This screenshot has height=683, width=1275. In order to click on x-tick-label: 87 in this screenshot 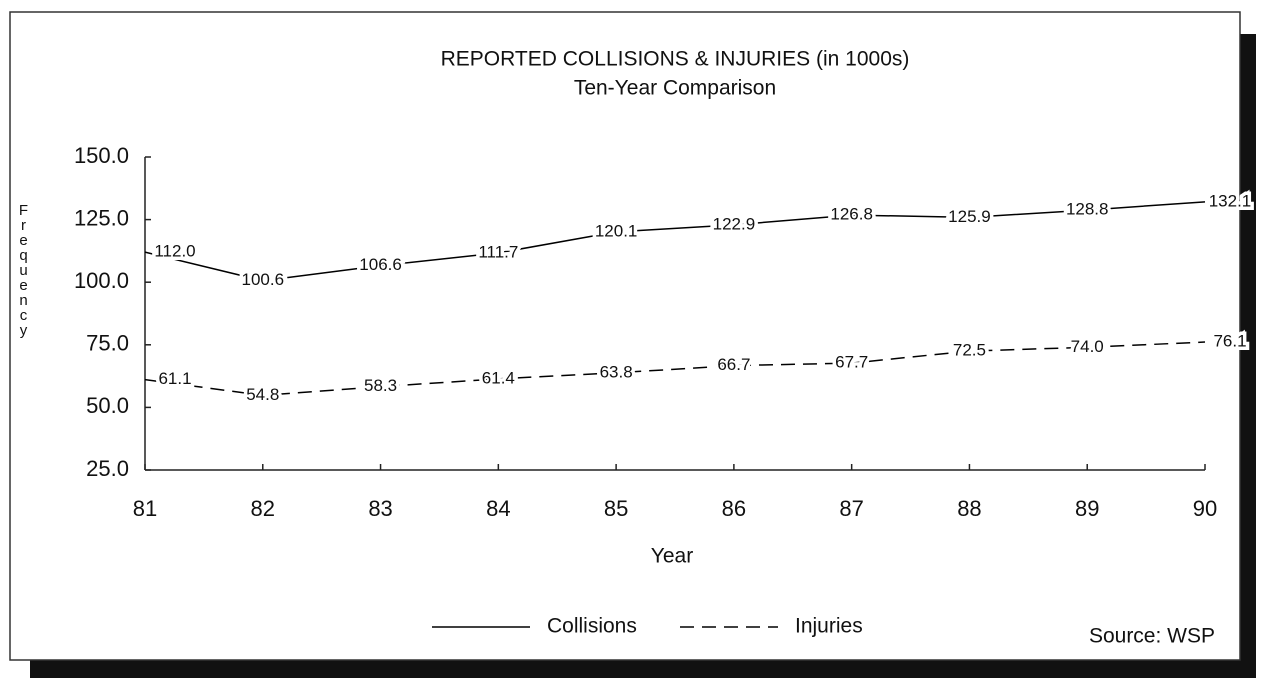, I will do `click(851, 508)`.